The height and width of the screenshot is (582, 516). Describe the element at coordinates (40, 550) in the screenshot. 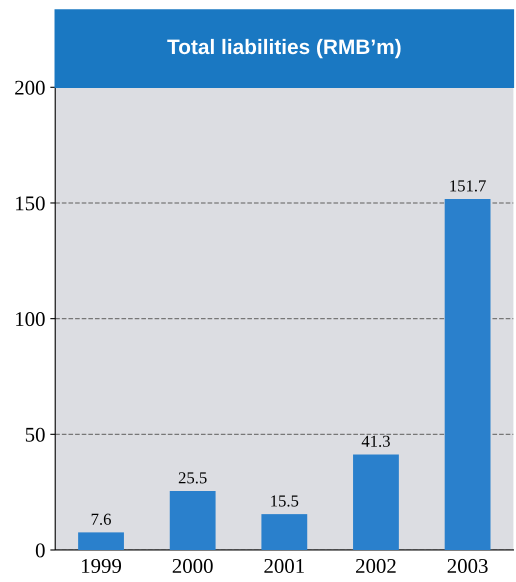

I see `y-tick-label: 0` at that location.